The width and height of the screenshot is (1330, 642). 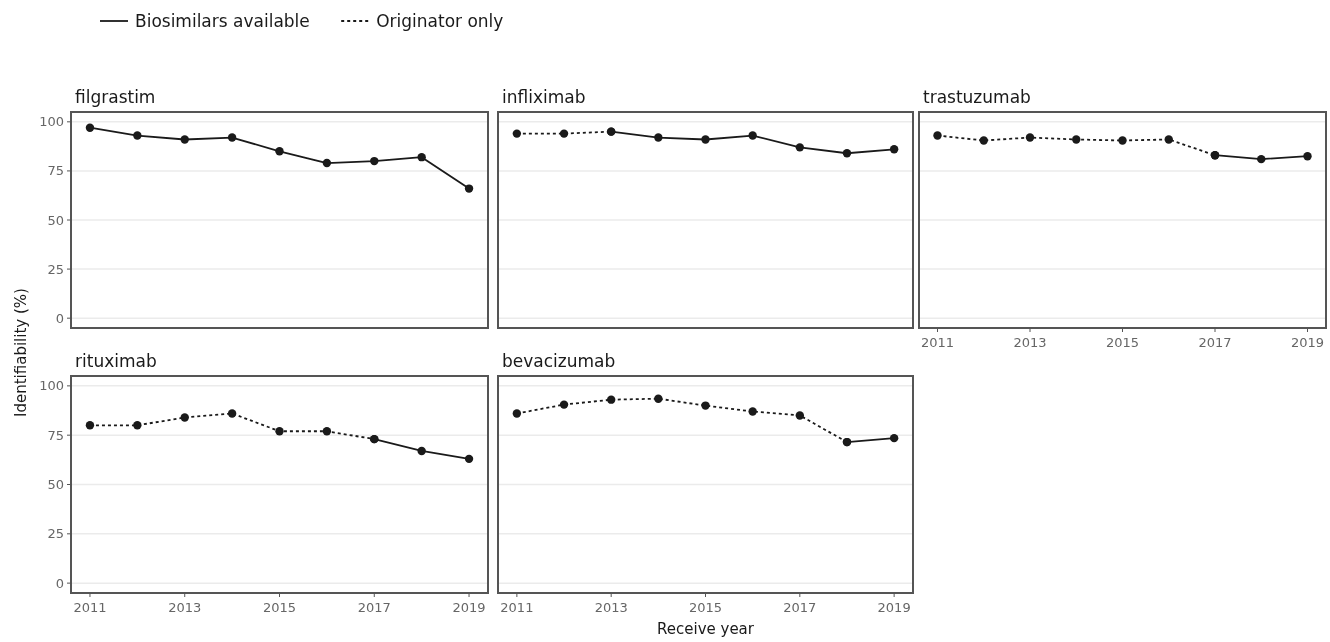 What do you see at coordinates (559, 361) in the screenshot?
I see `chart-title: bevacizumab` at bounding box center [559, 361].